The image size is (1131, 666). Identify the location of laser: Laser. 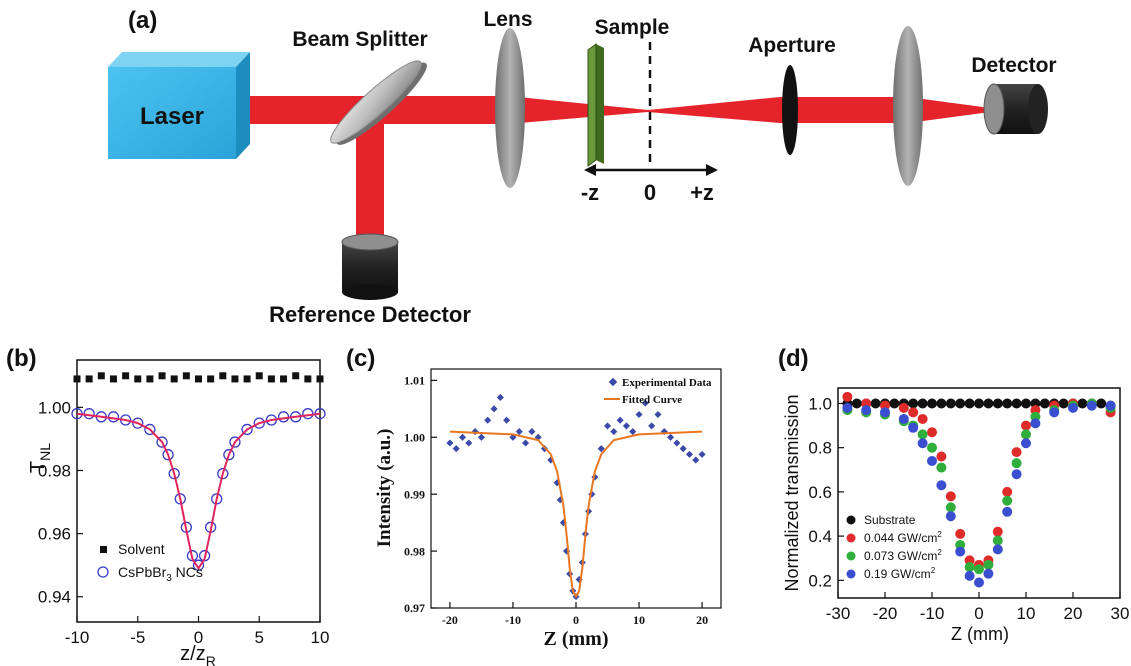
(179, 105).